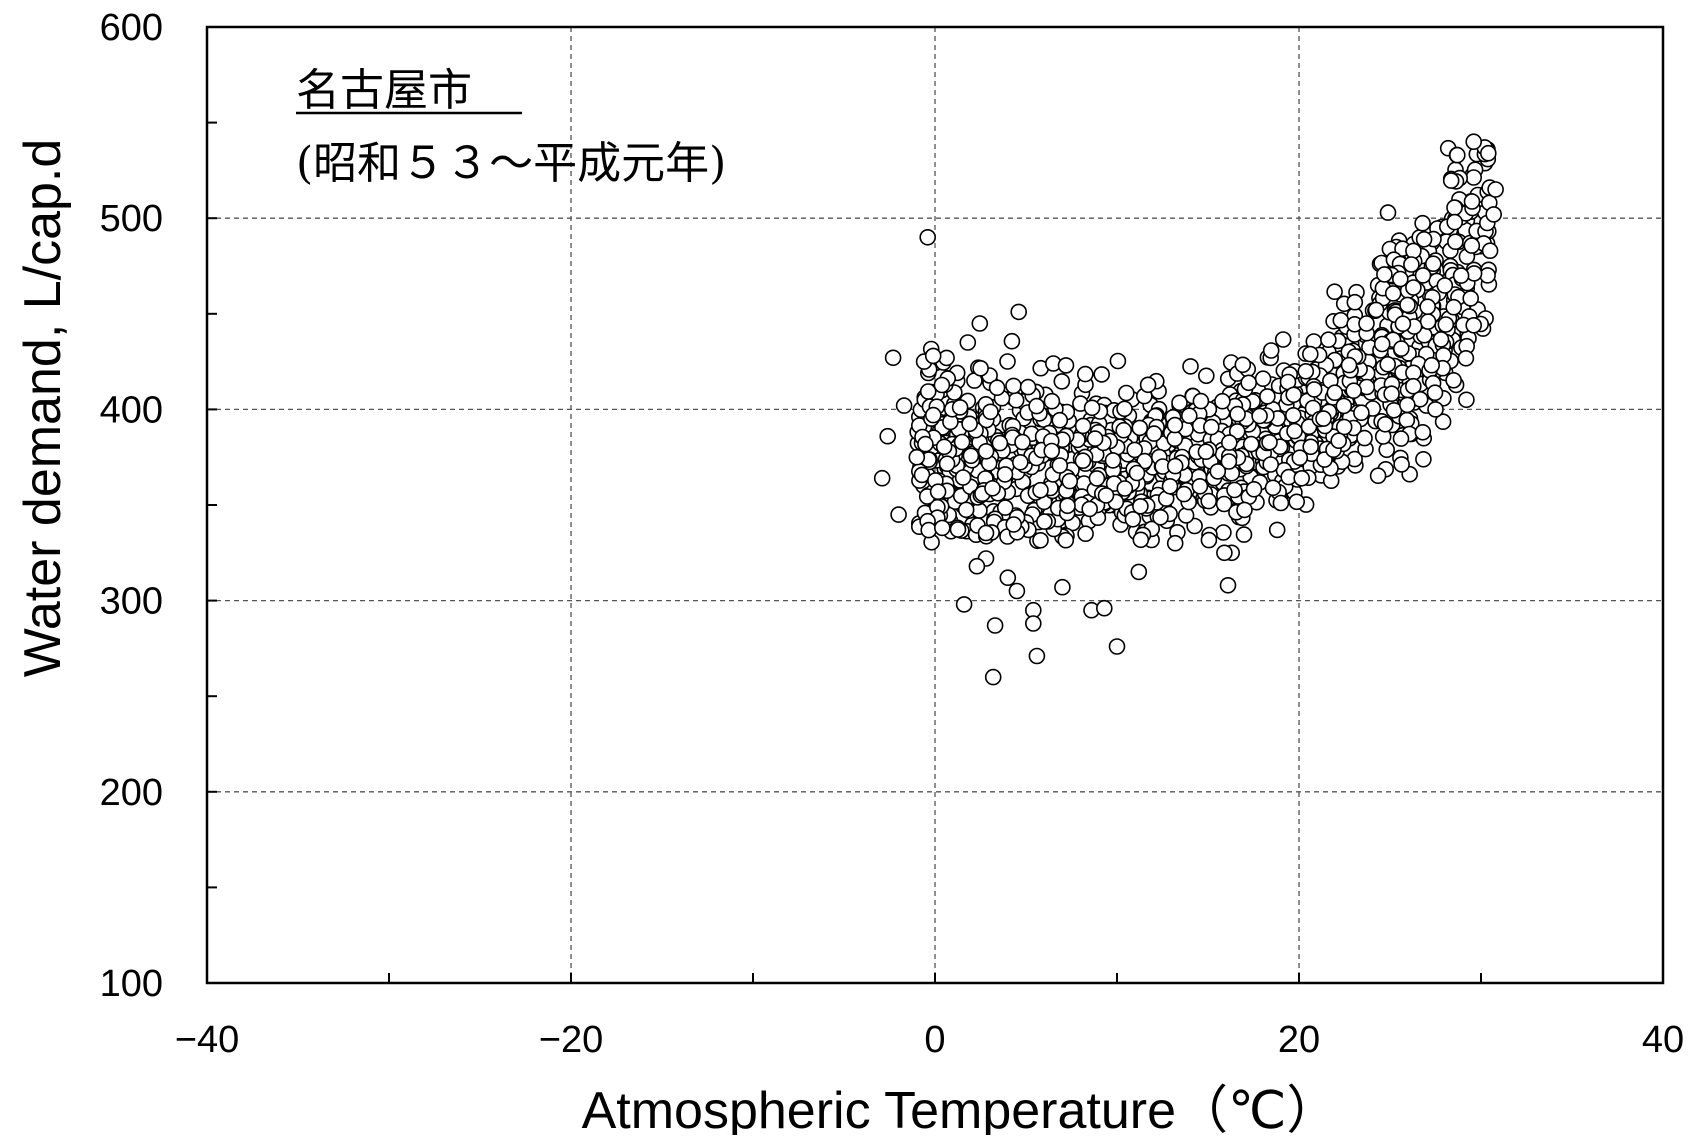 The image size is (1693, 1140). What do you see at coordinates (131, 410) in the screenshot?
I see `y-tick-label: 400` at bounding box center [131, 410].